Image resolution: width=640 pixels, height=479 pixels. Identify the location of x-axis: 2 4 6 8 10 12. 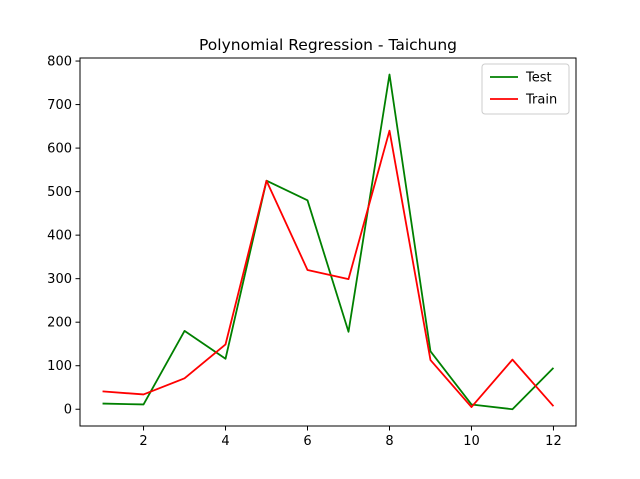
(350, 437).